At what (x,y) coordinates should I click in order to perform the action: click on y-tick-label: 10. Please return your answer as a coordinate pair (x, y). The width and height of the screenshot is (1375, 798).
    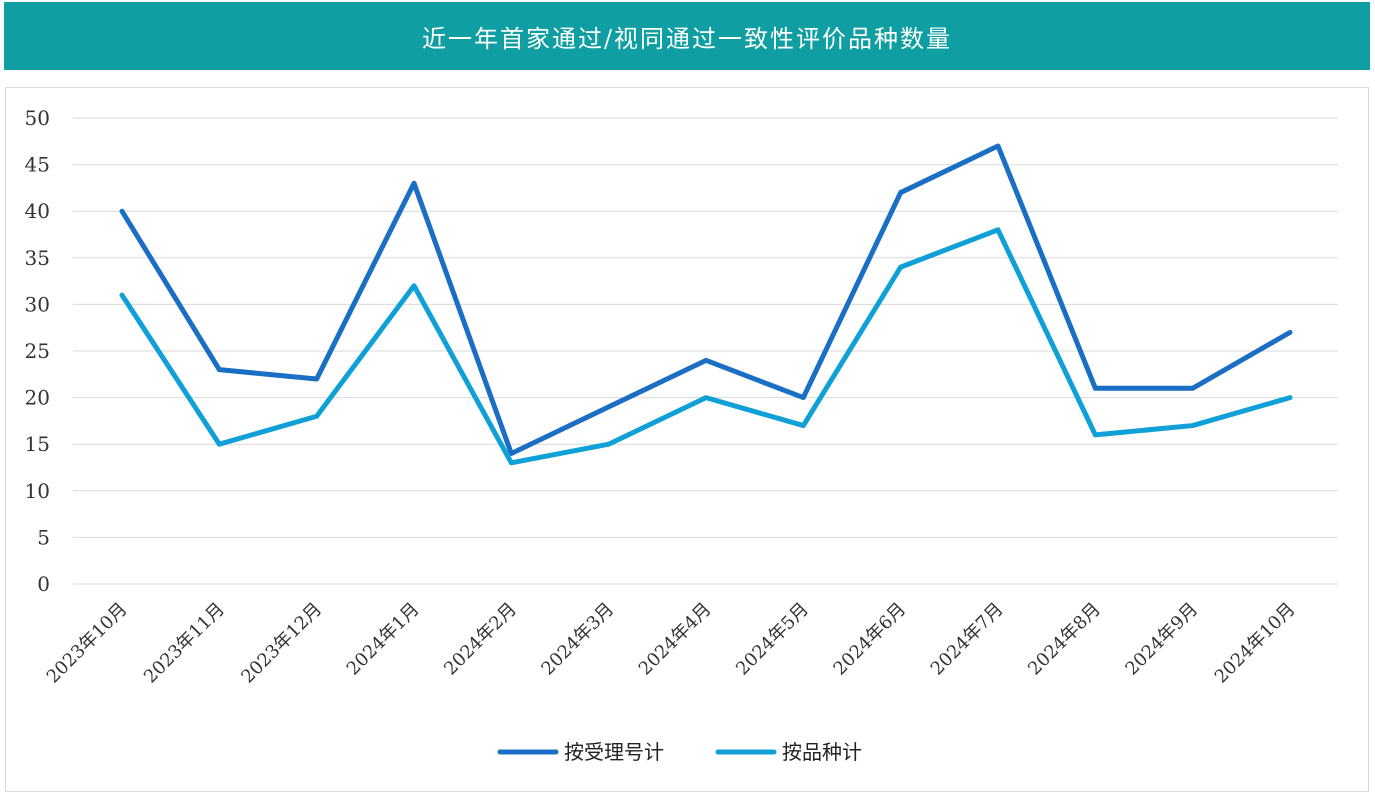
    Looking at the image, I should click on (37, 491).